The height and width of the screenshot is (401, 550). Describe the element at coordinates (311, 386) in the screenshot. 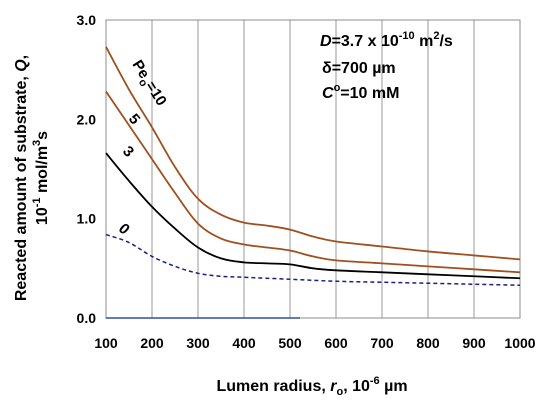

I see `x-axis-title: Lumen radius, ro, 10-6 µm` at that location.